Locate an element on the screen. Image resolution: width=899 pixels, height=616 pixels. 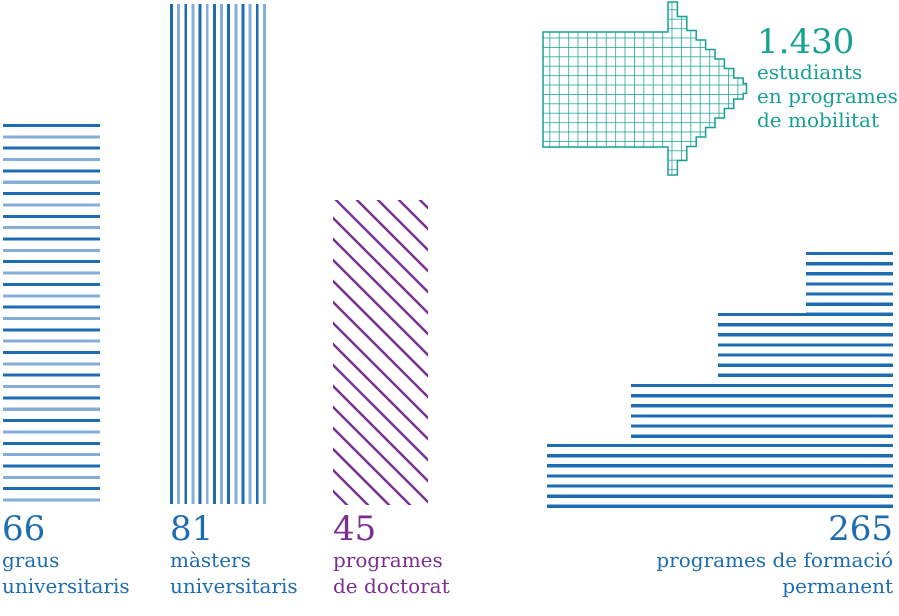
stat-label-line: permanent is located at coordinates (837, 586).